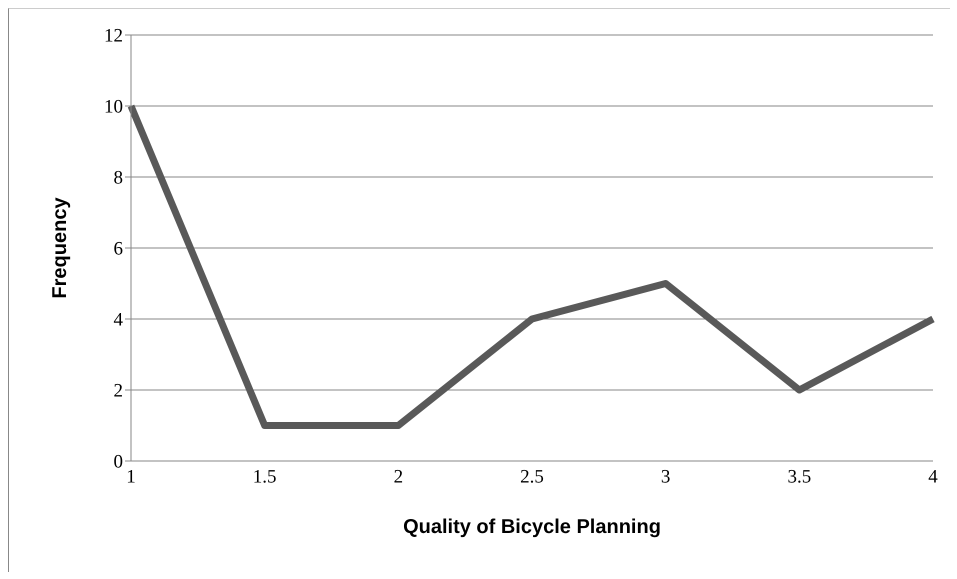 The width and height of the screenshot is (957, 579). I want to click on x-tick-label: 2.5, so click(532, 477).